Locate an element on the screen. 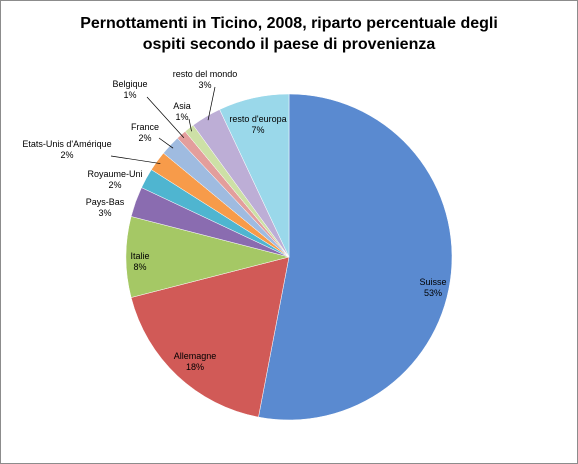 This screenshot has height=464, width=578. slice-label: Etats-Unis d'Amérique is located at coordinates (66, 144).